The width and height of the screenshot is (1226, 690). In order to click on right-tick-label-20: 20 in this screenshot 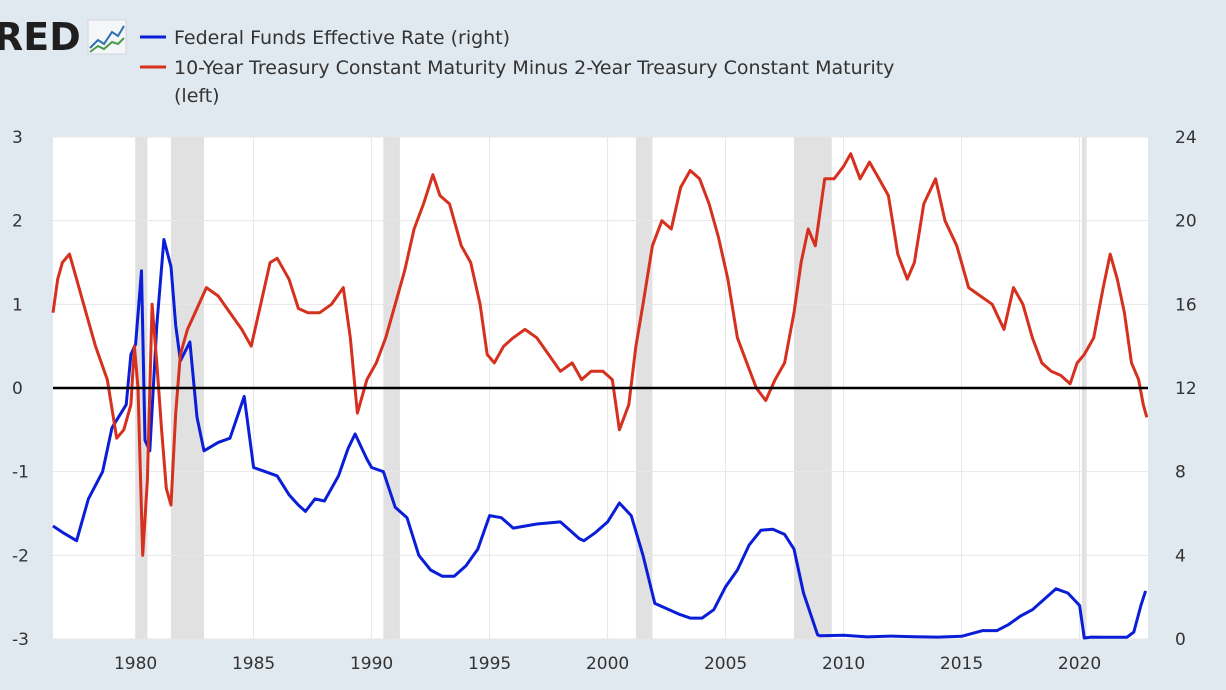, I will do `click(1186, 222)`.